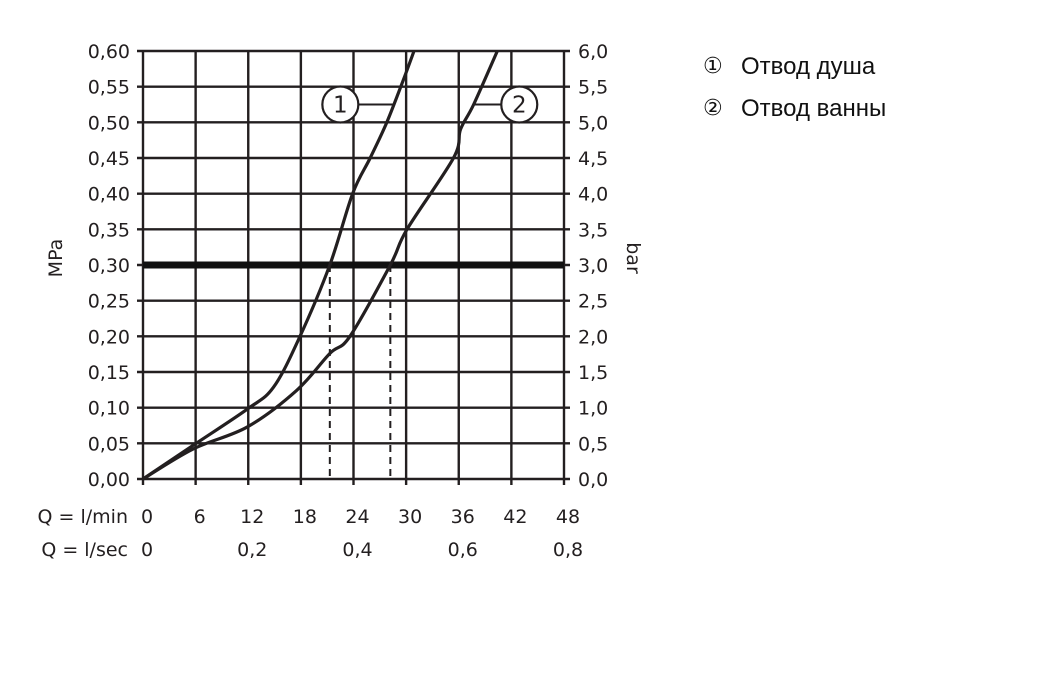 Image resolution: width=1059 pixels, height=675 pixels. I want to click on x-tick-label: 48, so click(568, 517).